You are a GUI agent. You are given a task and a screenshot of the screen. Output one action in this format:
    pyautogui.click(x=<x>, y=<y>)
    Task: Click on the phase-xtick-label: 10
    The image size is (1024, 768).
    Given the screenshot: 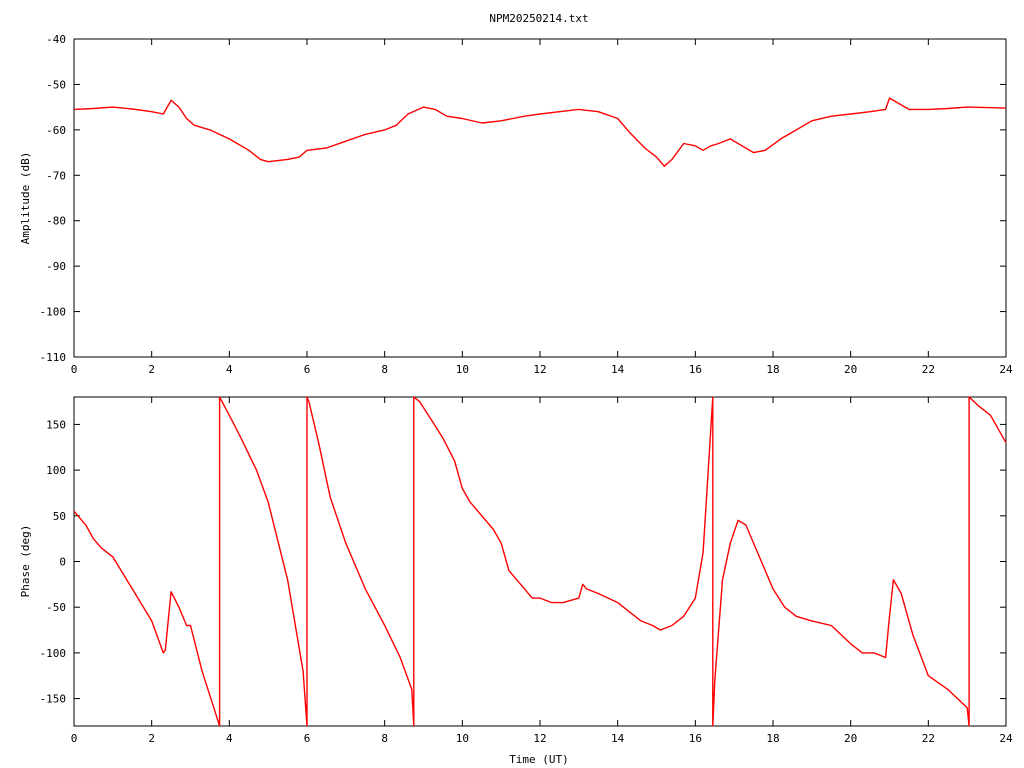 What is the action you would take?
    pyautogui.click(x=462, y=738)
    